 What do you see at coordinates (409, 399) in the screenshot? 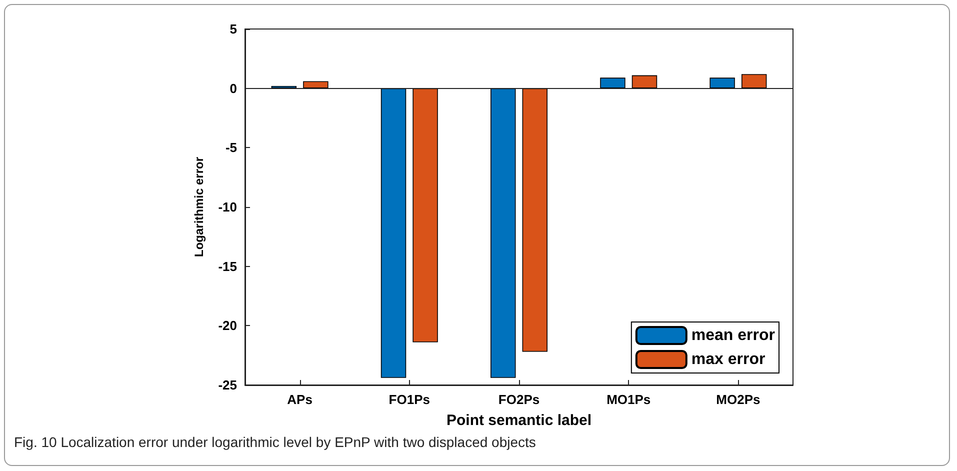
I see `x-tick-label: FO1Ps` at bounding box center [409, 399].